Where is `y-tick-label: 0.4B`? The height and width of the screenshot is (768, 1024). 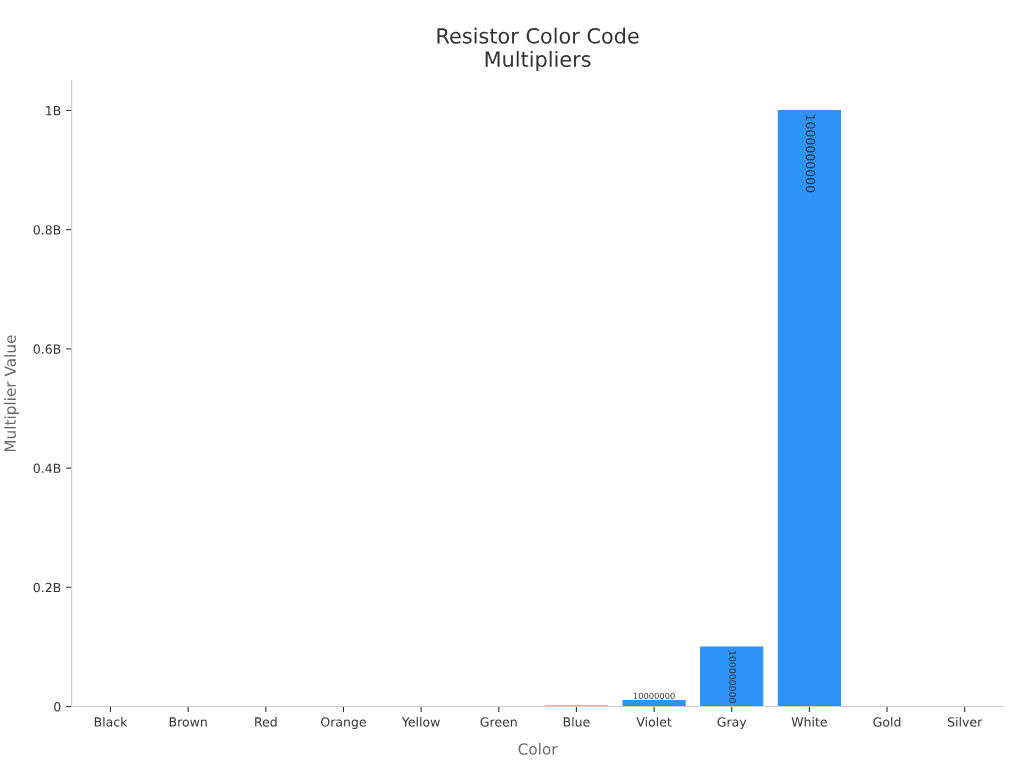
y-tick-label: 0.4B is located at coordinates (47, 468).